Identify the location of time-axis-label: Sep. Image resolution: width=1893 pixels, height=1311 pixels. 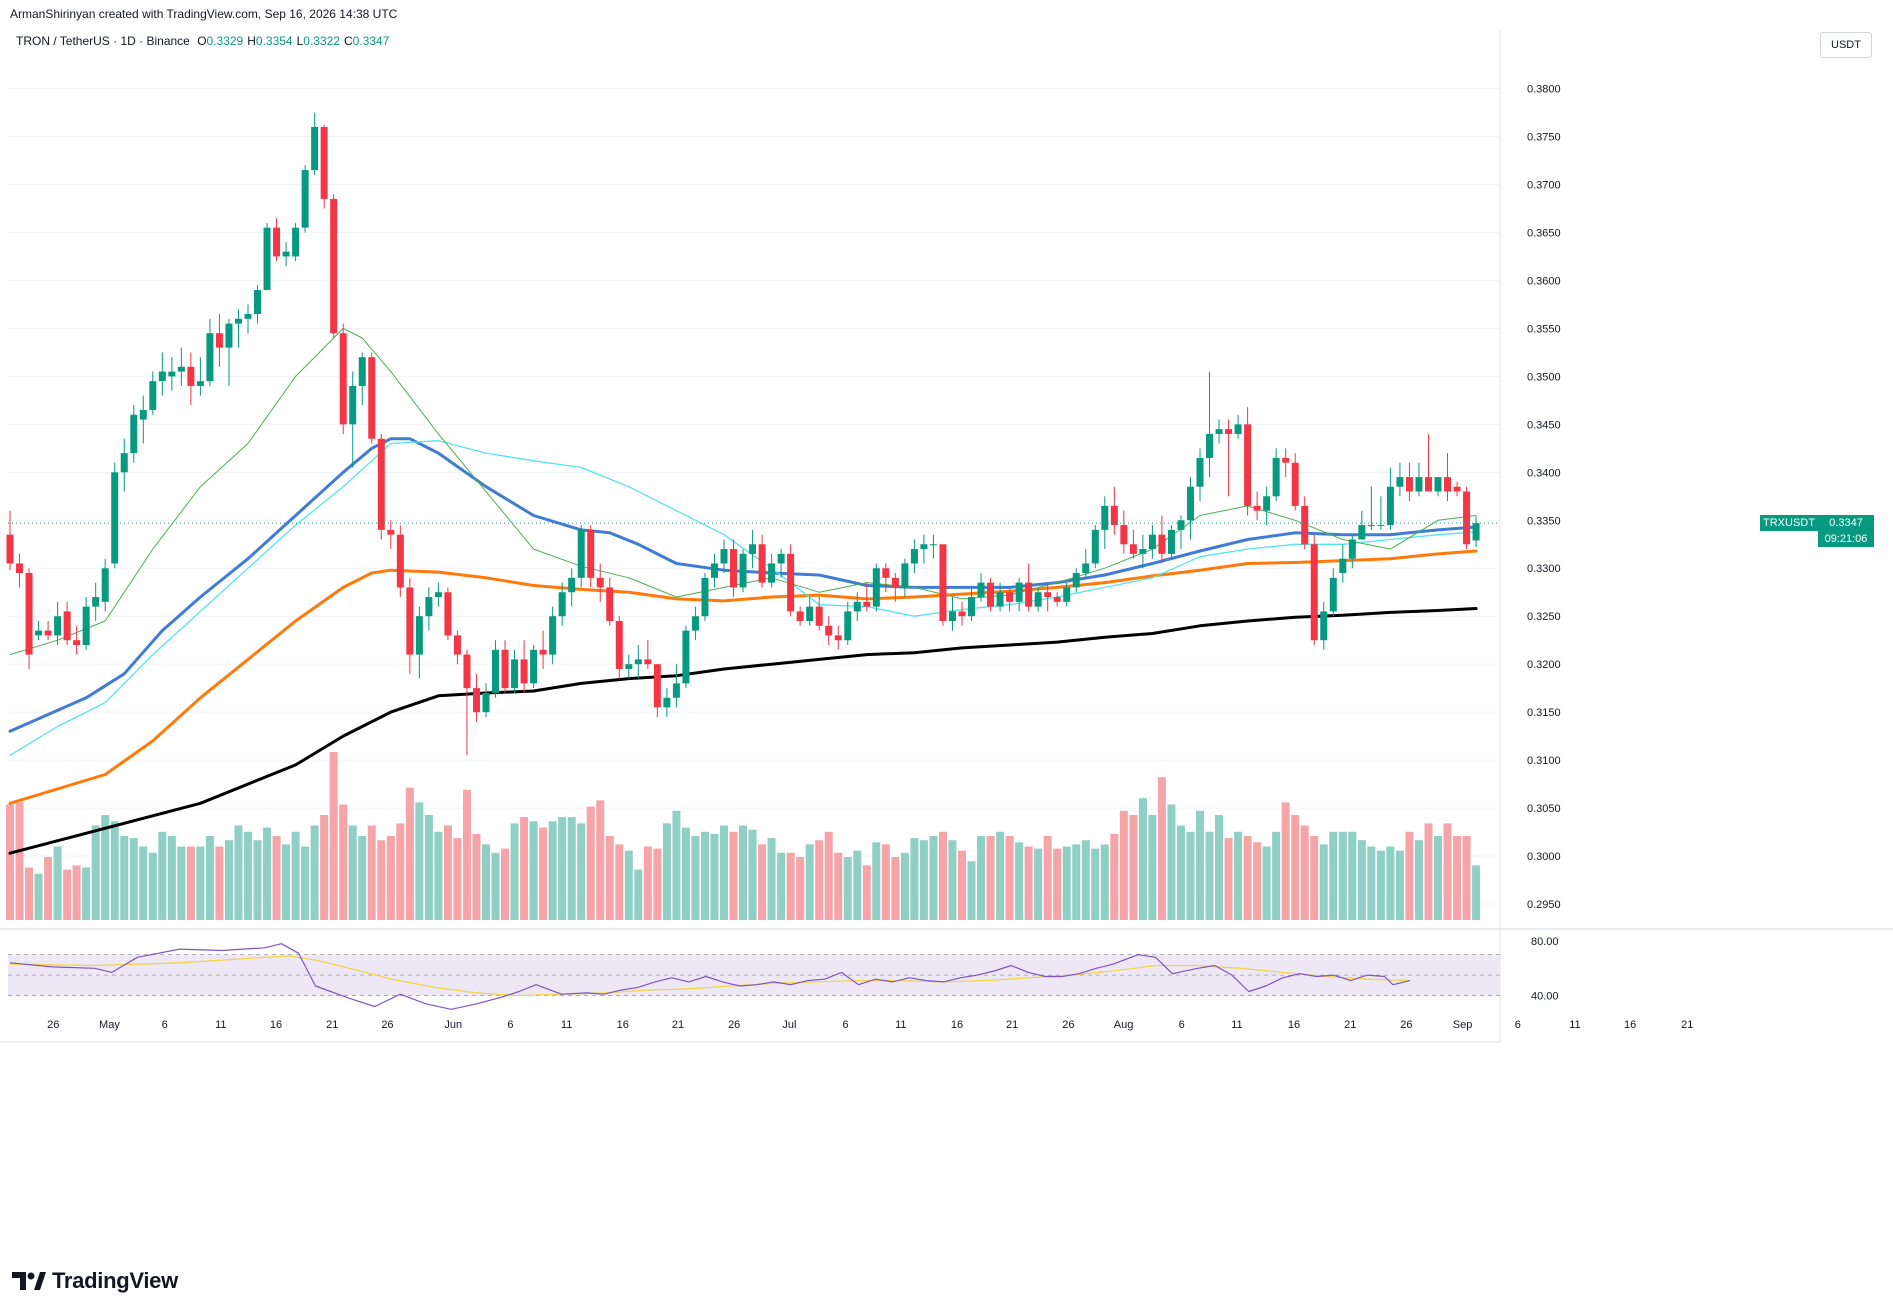
(1463, 1025).